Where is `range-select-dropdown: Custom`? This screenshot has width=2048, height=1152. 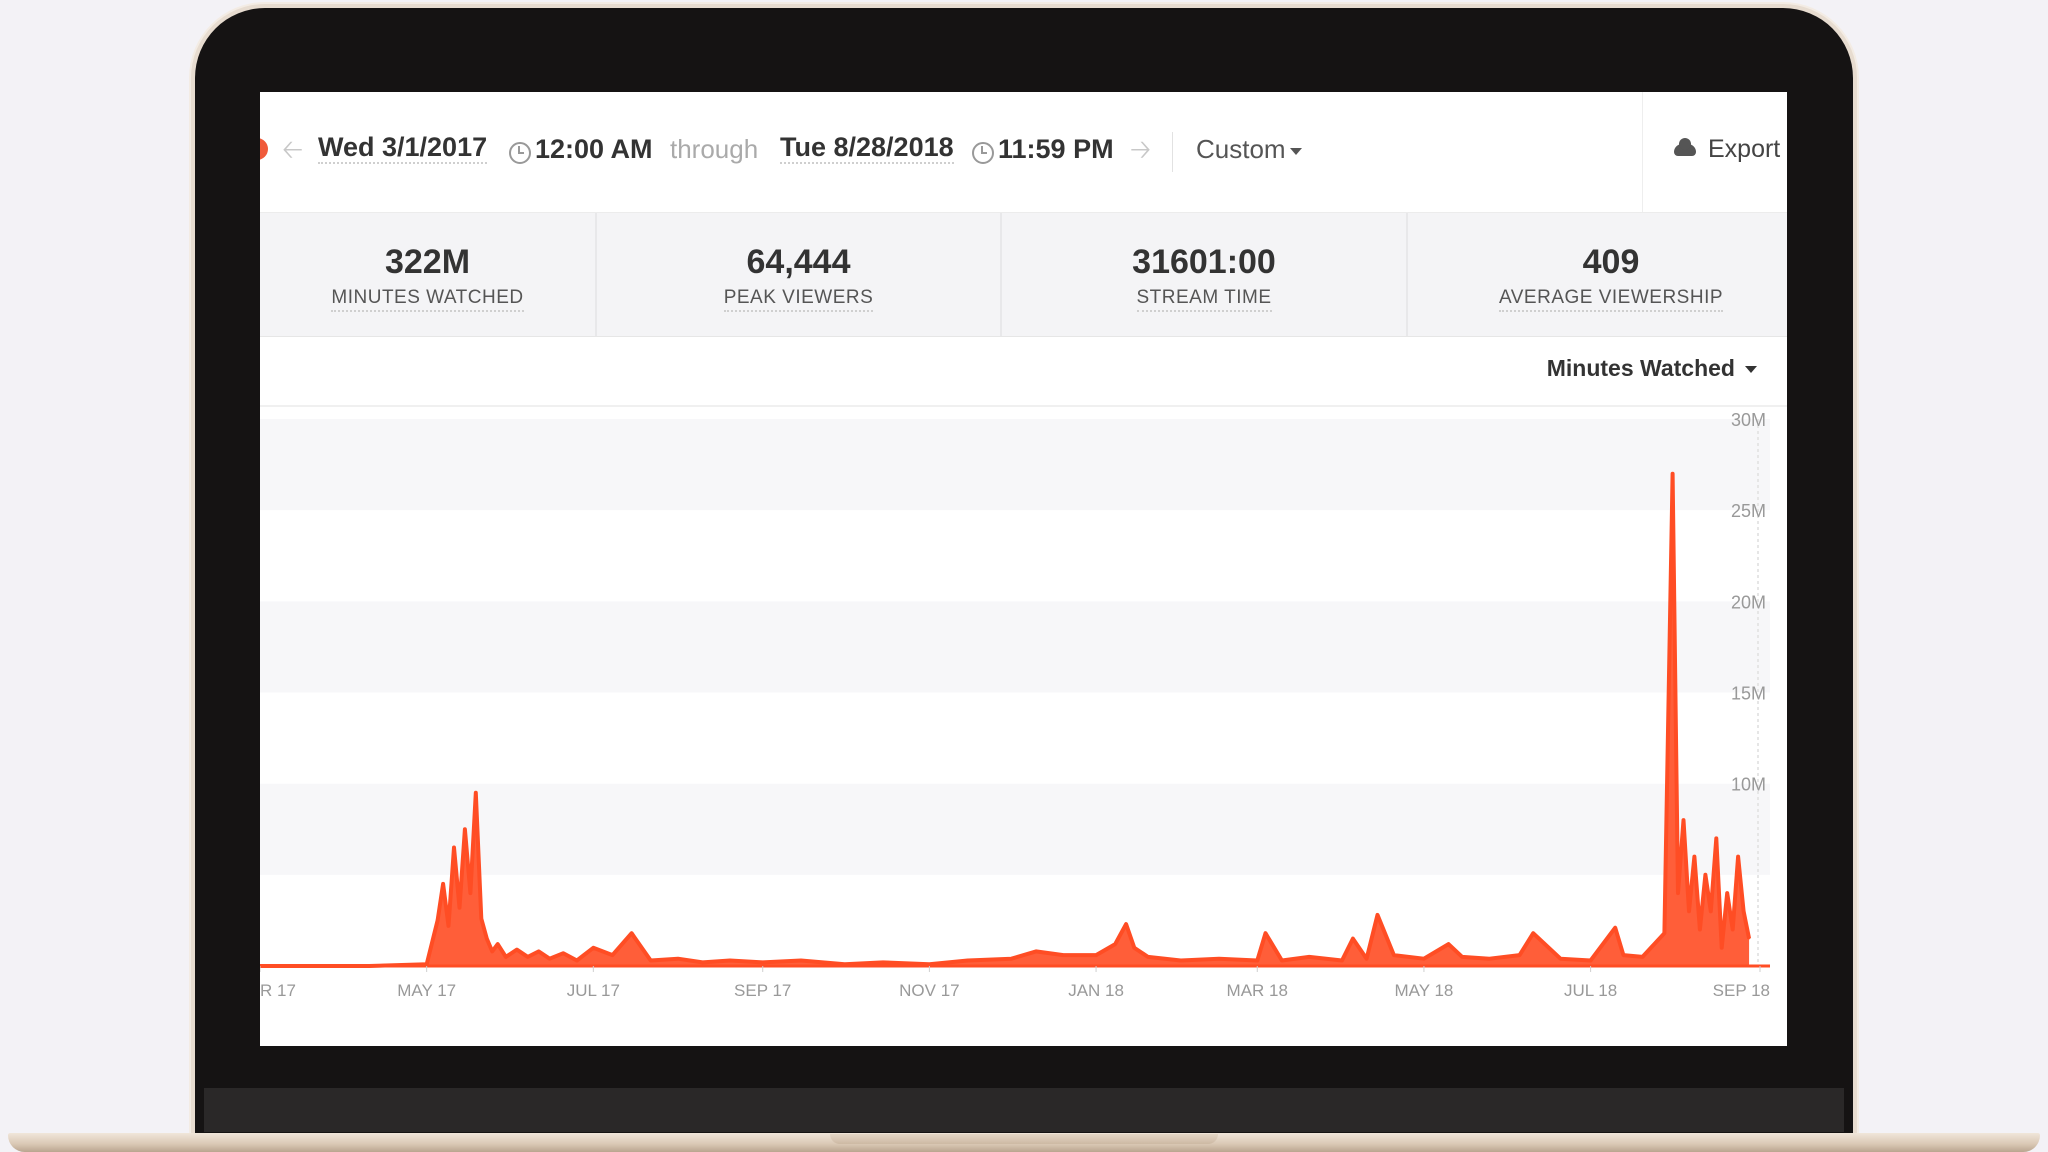 range-select-dropdown: Custom is located at coordinates (1249, 149).